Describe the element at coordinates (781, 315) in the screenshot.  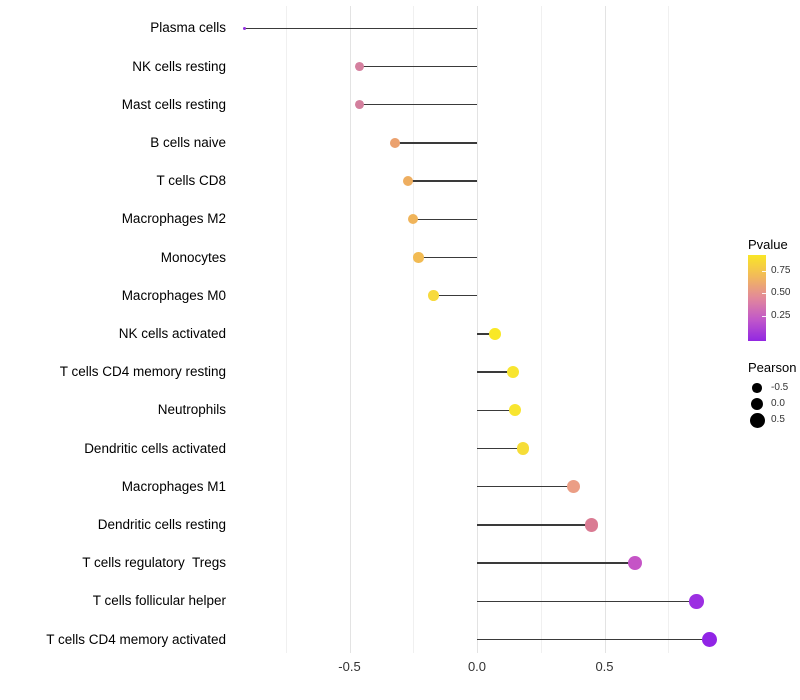
I see `pvalue-tick-label: 0.25` at that location.